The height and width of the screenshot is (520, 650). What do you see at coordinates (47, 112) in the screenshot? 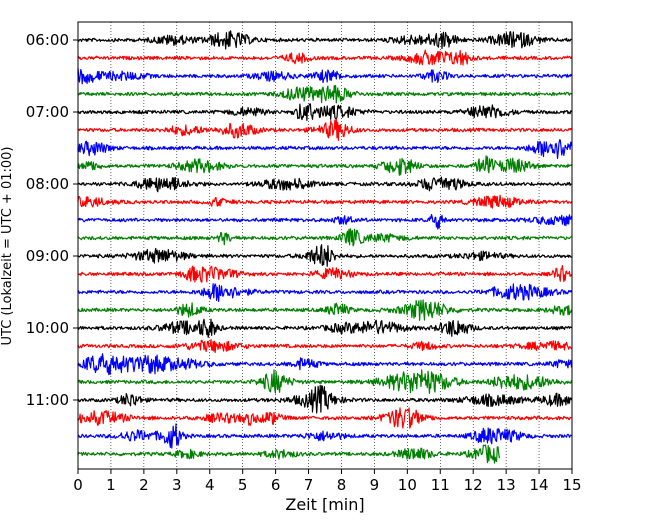
I see `y-tick-label: 07:00` at bounding box center [47, 112].